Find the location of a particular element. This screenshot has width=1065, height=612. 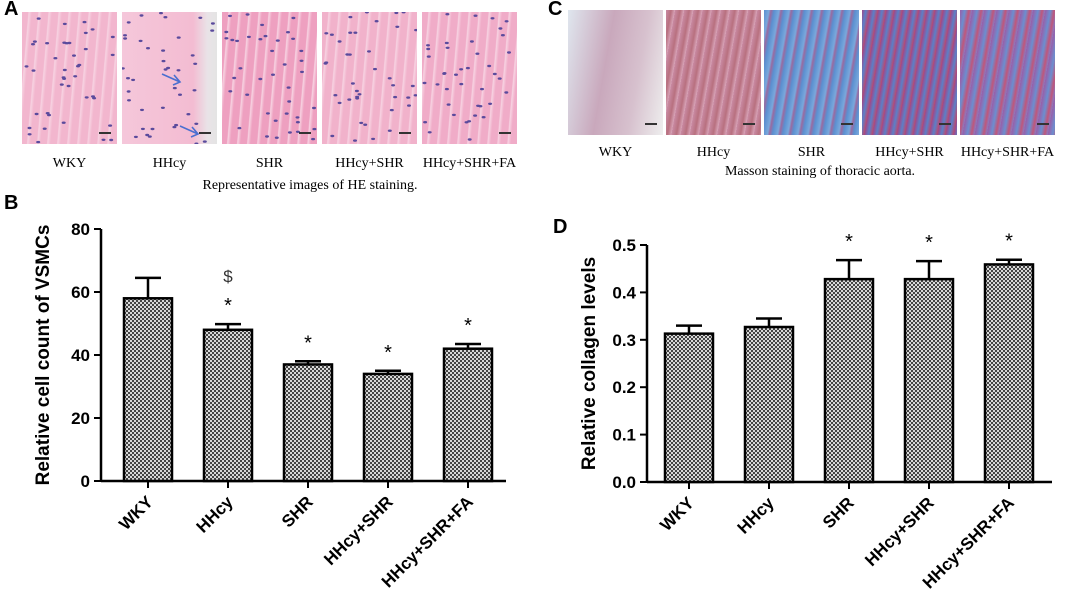

y-tick-label: 0.2 is located at coordinates (624, 387).